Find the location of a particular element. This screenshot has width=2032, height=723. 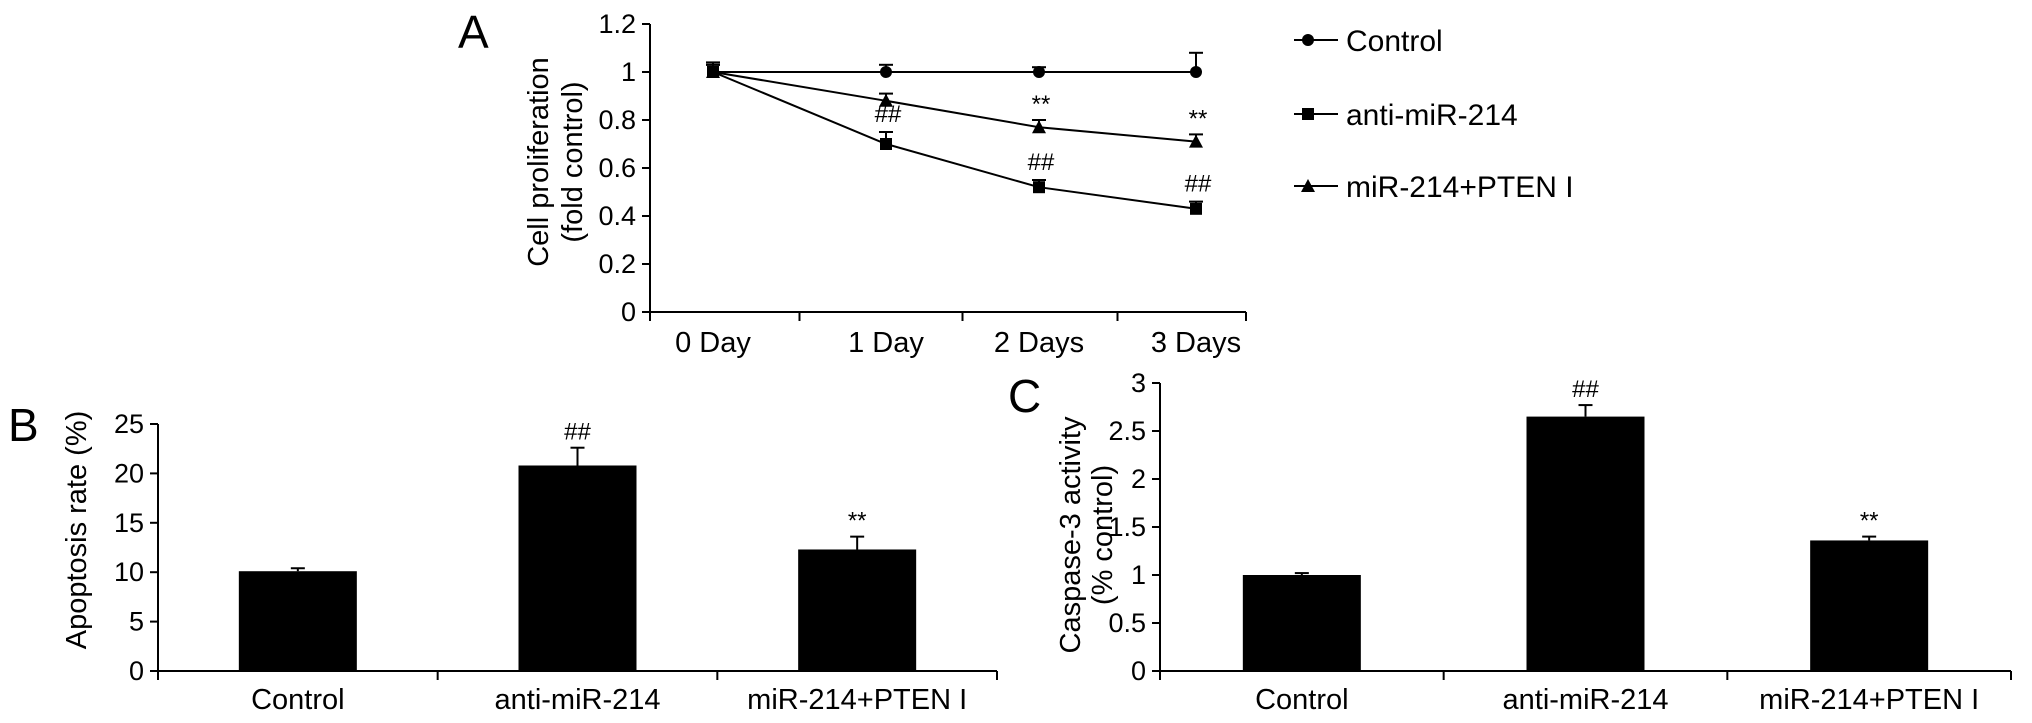

panel-b-xtick-label: Control is located at coordinates (298, 700).